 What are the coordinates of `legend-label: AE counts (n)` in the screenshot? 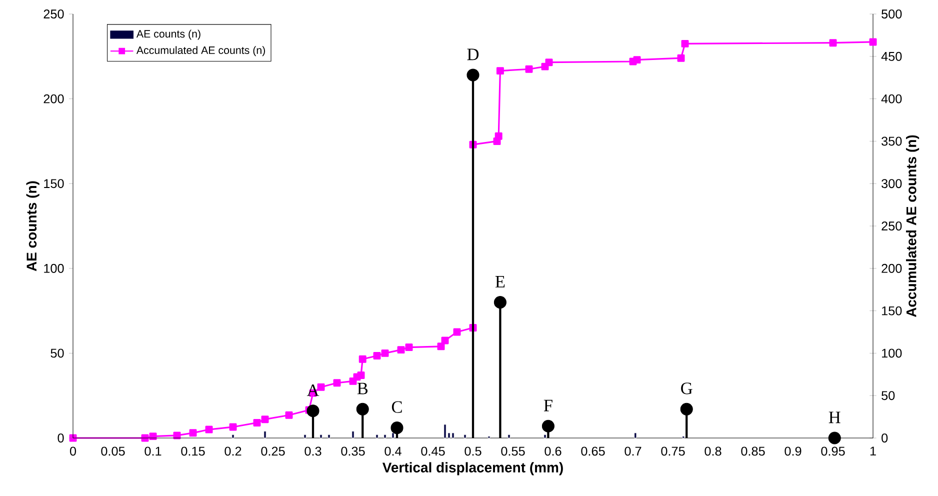 It's located at (168, 35).